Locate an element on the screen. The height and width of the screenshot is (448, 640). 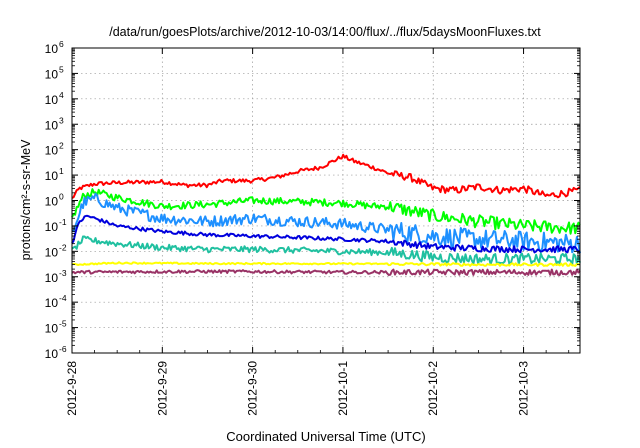
x-tick-label: 2012-10-3 is located at coordinates (524, 388).